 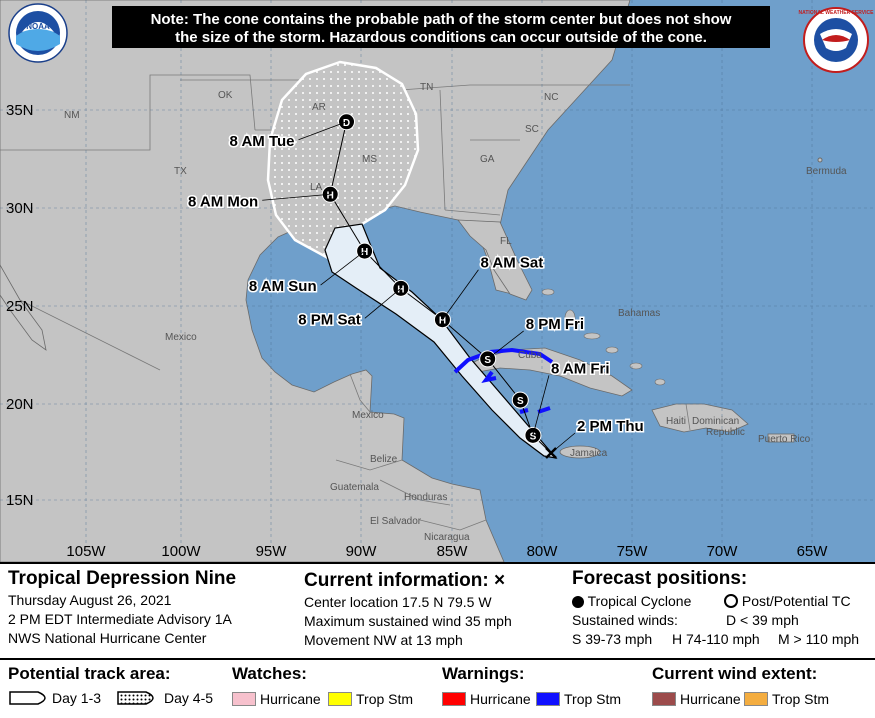 I want to click on lat-label-25n: 25N, so click(x=20, y=306).